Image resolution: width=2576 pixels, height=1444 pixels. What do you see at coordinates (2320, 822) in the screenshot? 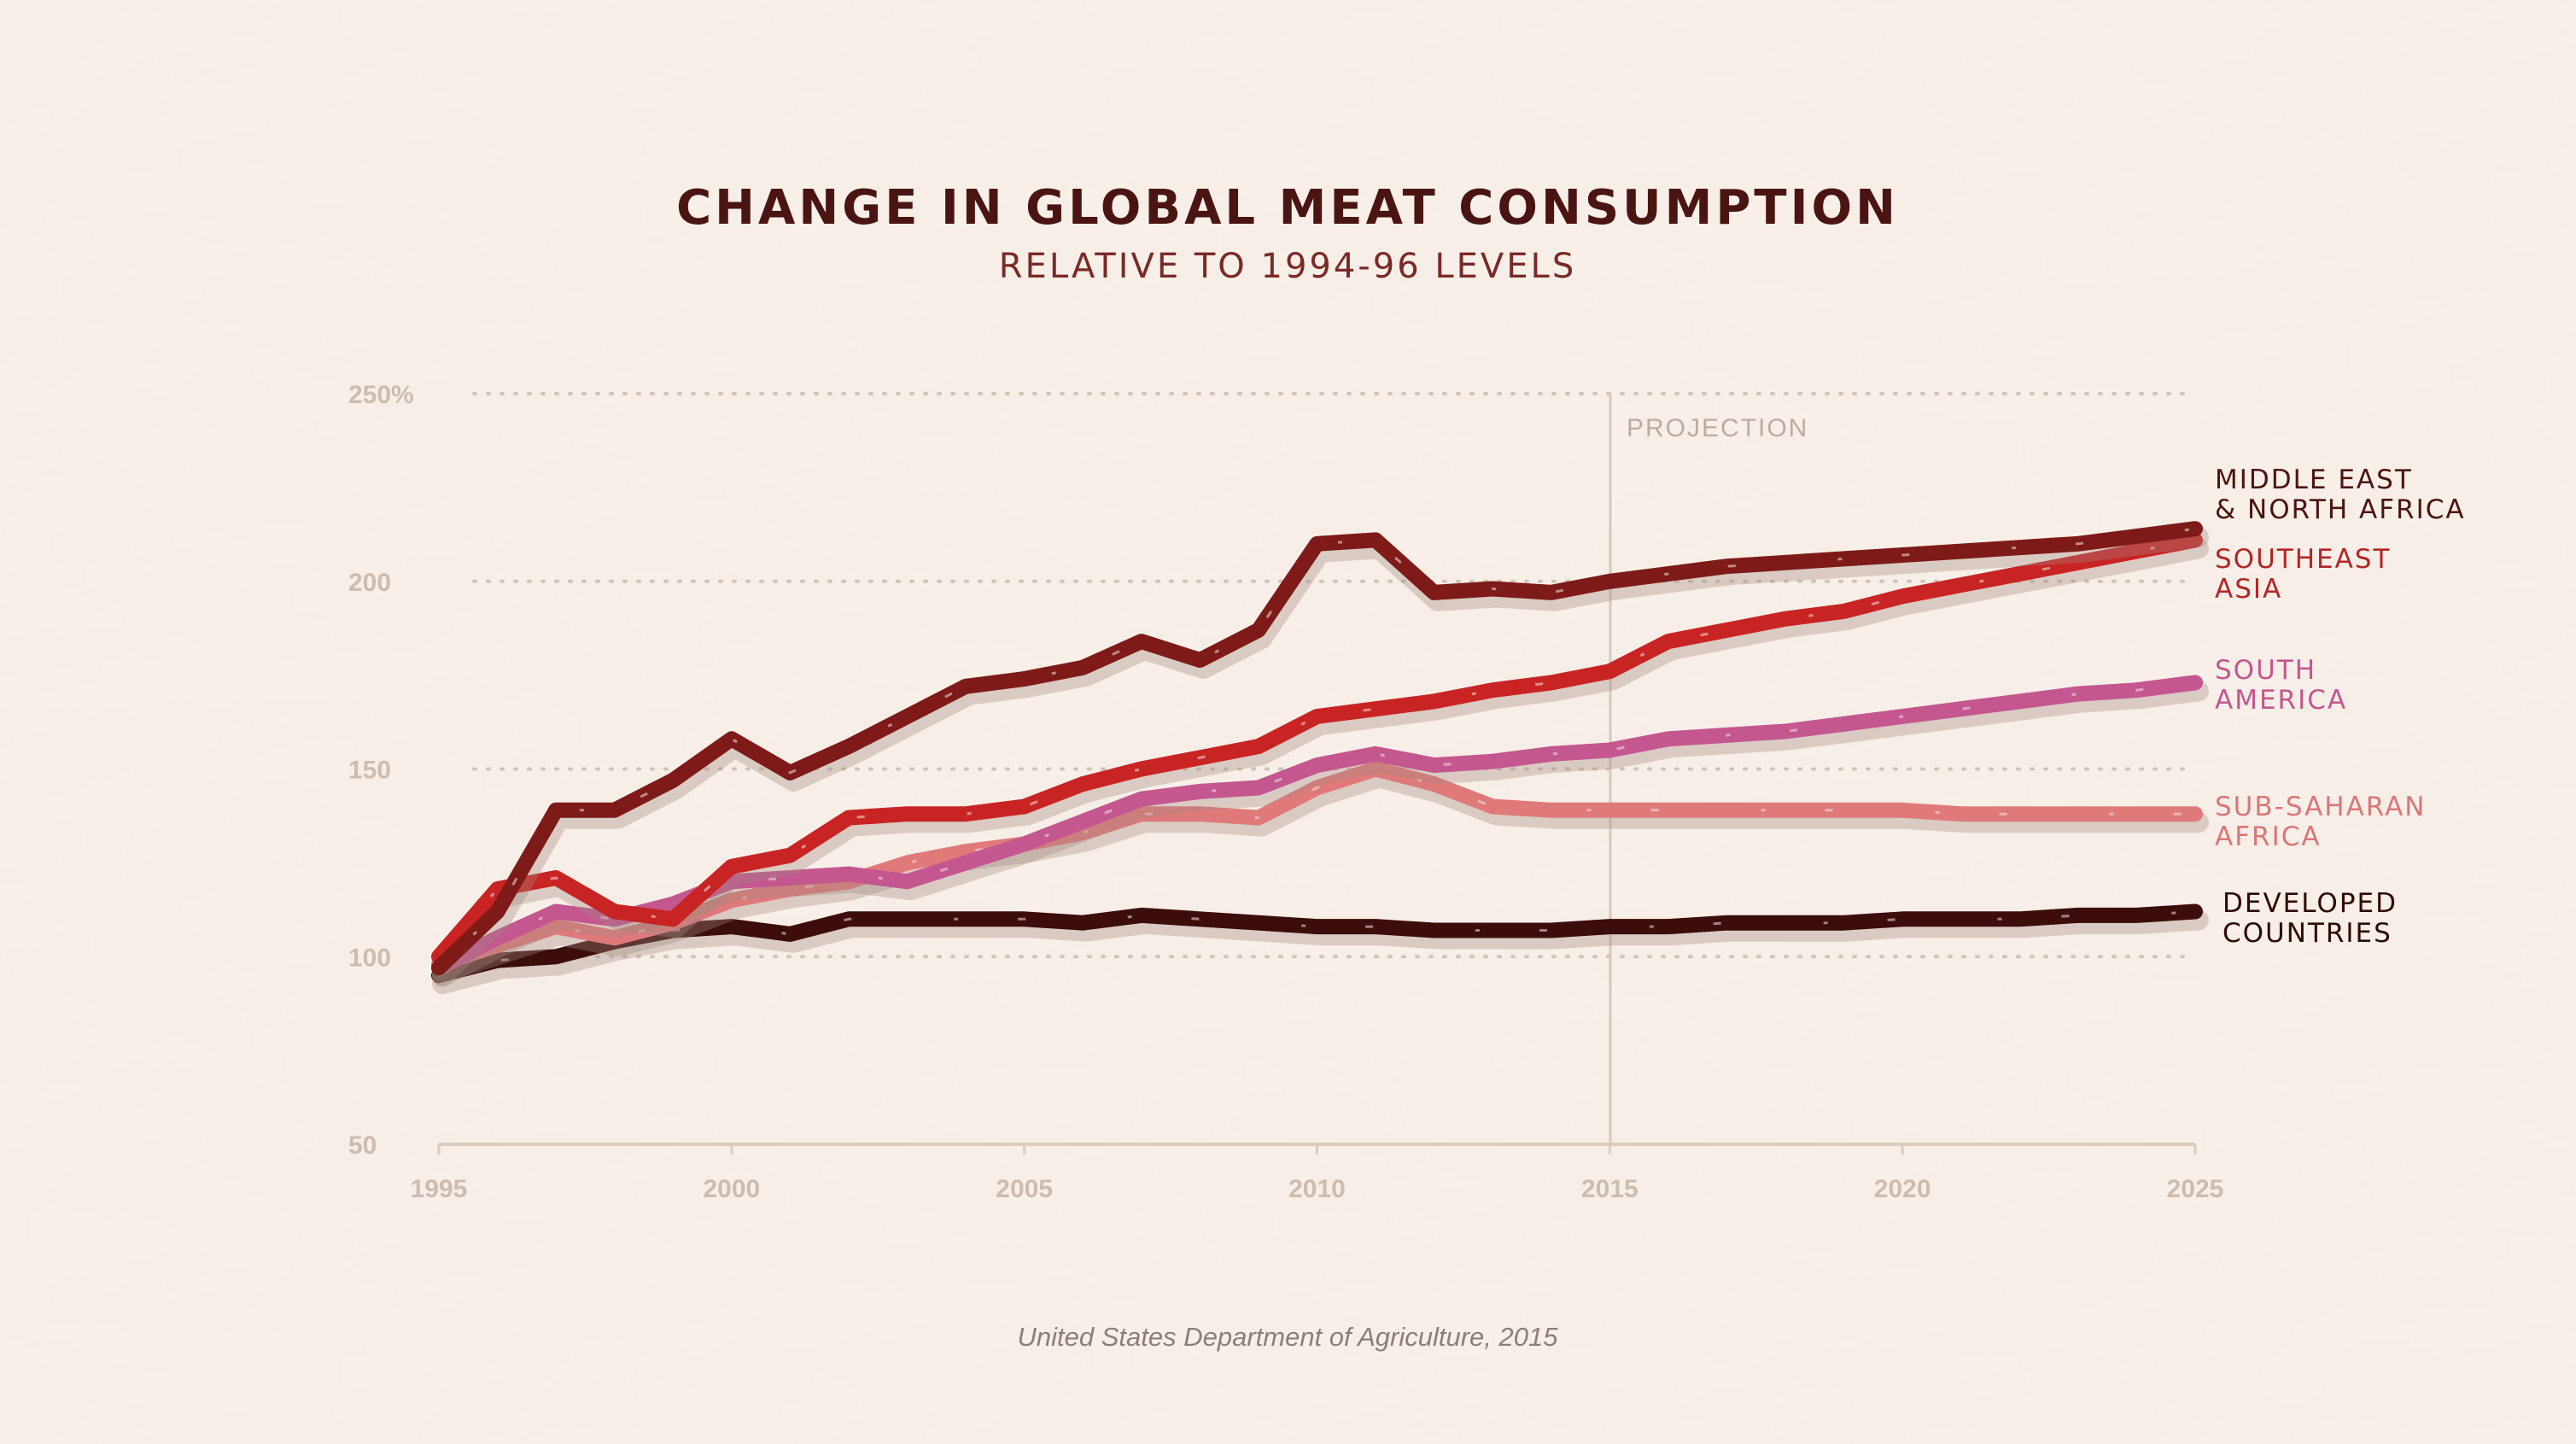
I see `legend-label-sub-saharan-africa: SUB-SAHARAN AFRICA` at bounding box center [2320, 822].